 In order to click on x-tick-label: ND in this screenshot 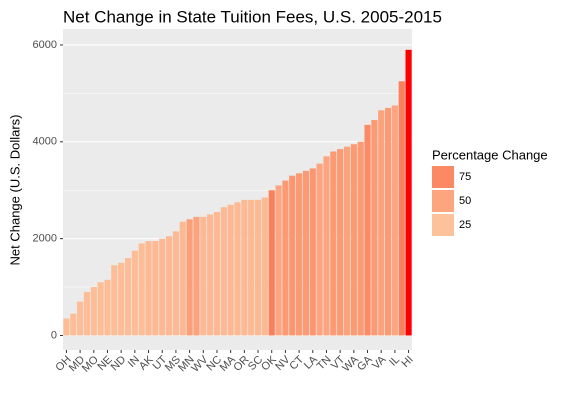, I will do `click(119, 364)`.